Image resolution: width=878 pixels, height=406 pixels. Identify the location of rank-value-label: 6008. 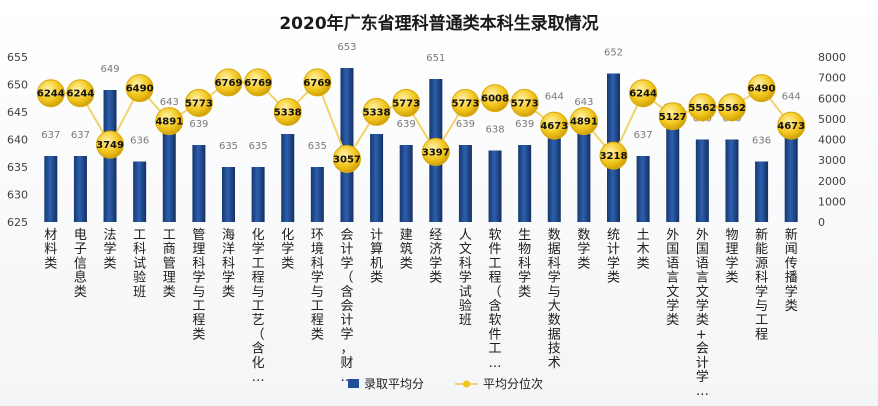
(495, 99).